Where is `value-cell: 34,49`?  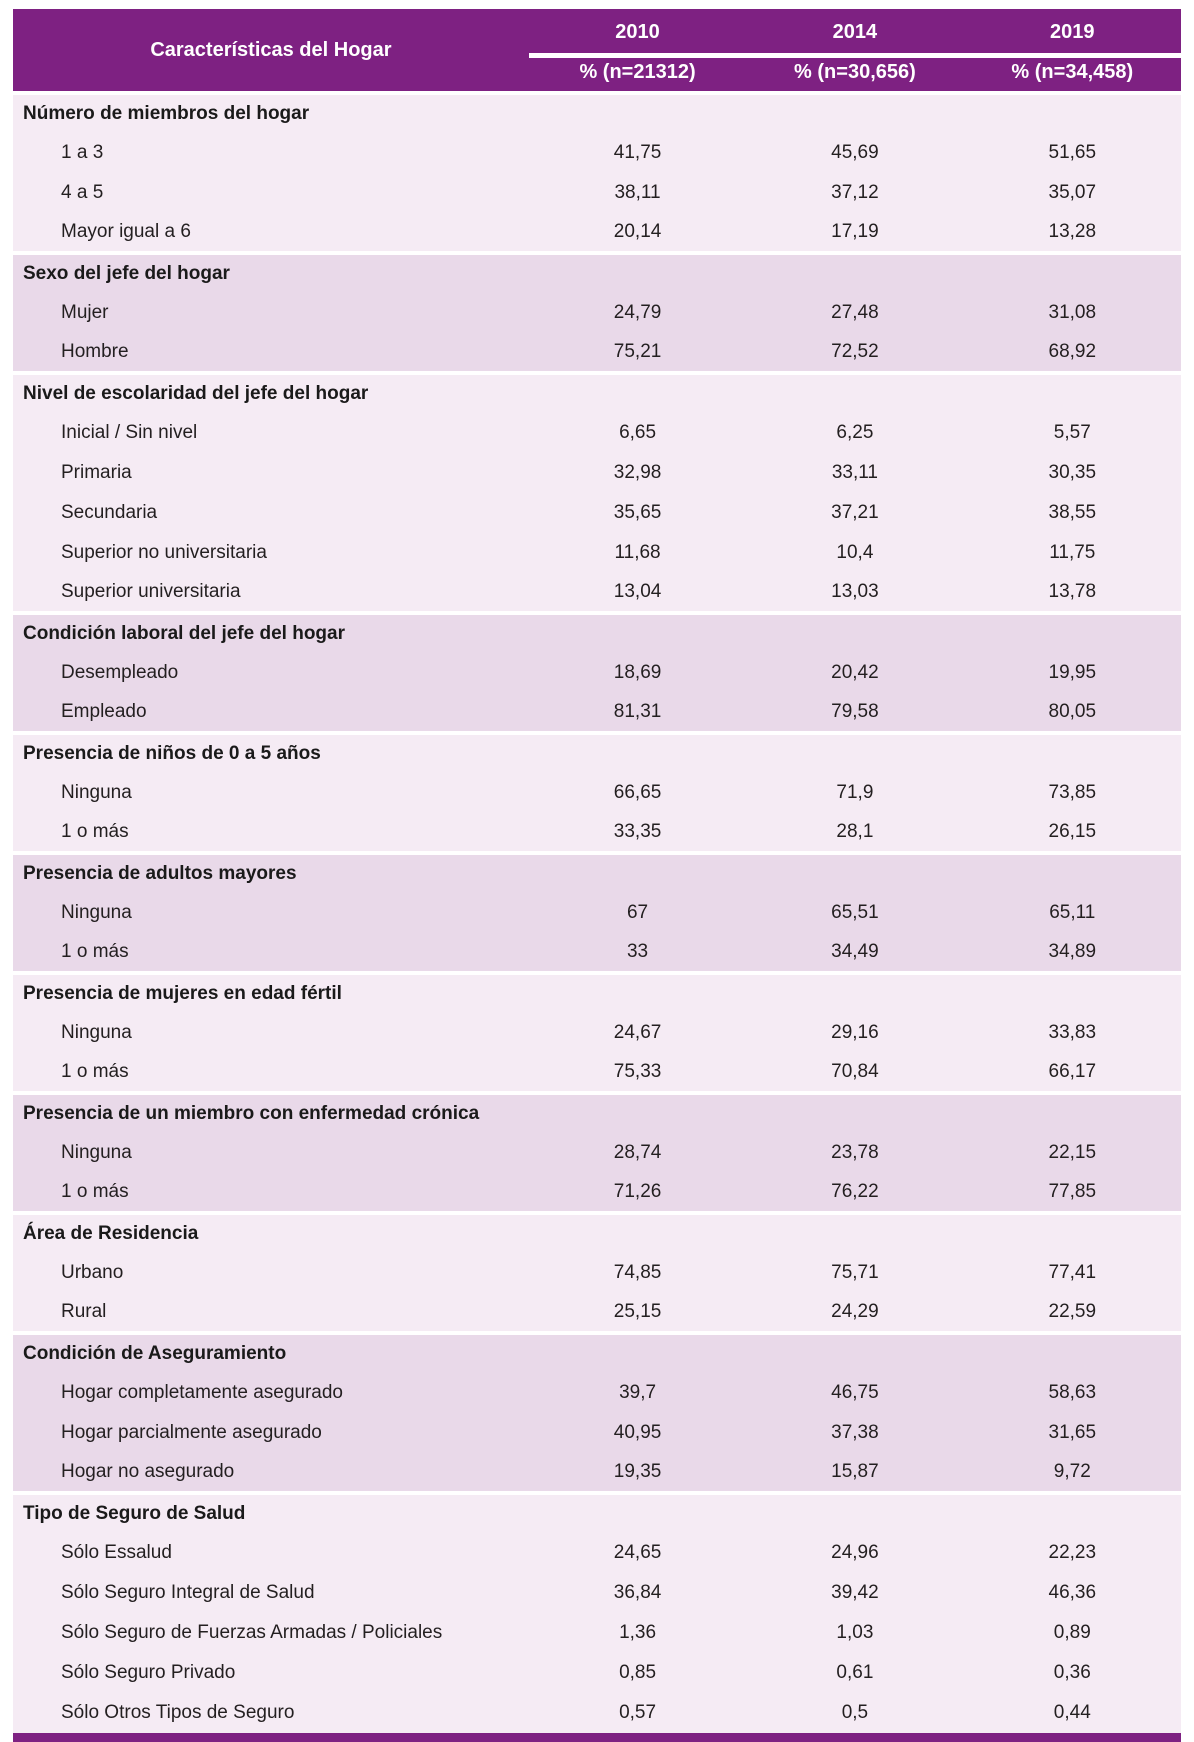 value-cell: 34,49 is located at coordinates (855, 953).